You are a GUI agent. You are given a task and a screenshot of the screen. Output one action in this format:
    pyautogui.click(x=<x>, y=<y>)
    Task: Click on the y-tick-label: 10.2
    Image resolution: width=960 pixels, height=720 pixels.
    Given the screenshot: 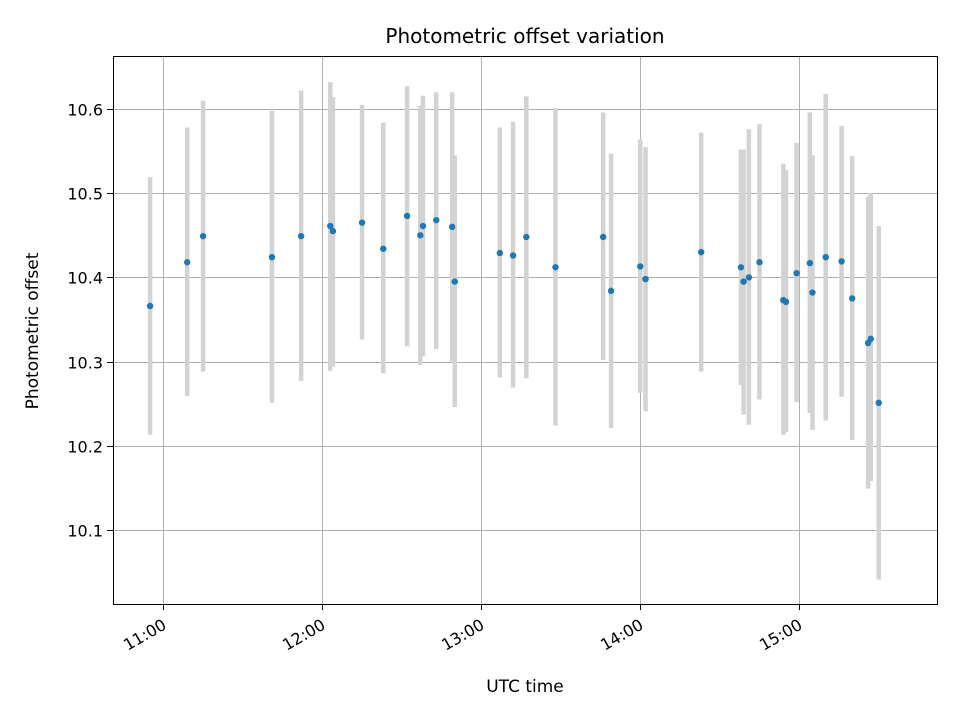 What is the action you would take?
    pyautogui.click(x=85, y=447)
    